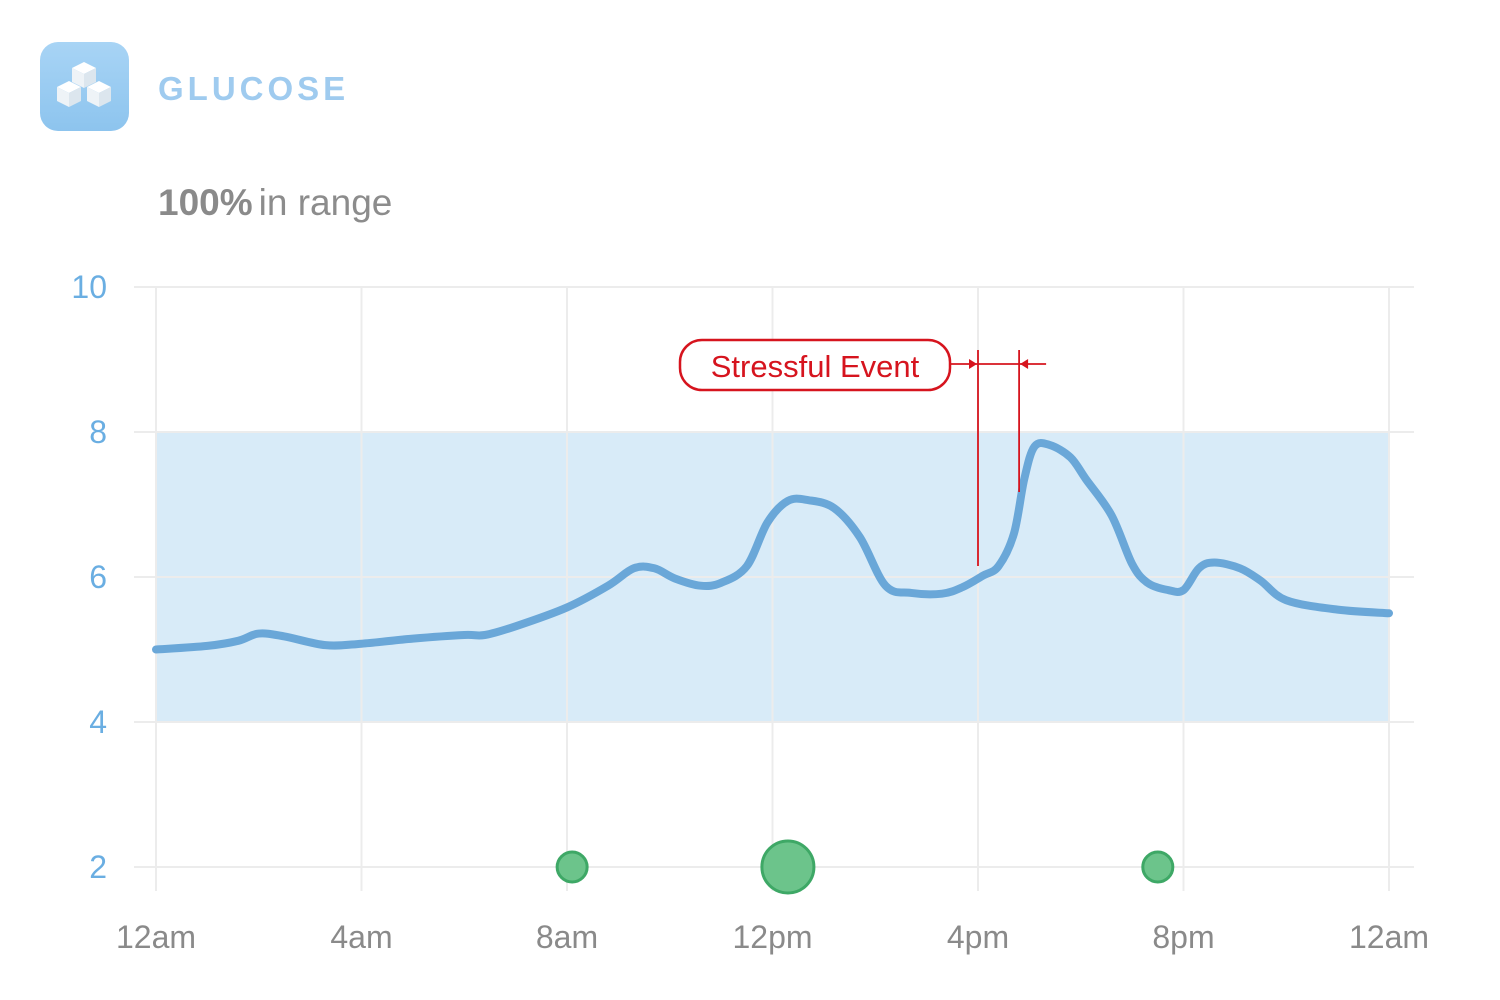 This screenshot has height=1000, width=1500. Describe the element at coordinates (205, 202) in the screenshot. I see `in-range-percentage: 100%` at that location.